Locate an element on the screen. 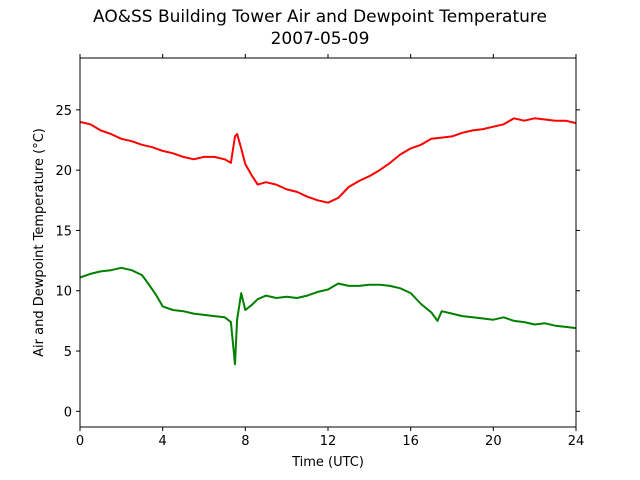 This screenshot has height=480, width=640. y-tick-label: 20 is located at coordinates (63, 171).